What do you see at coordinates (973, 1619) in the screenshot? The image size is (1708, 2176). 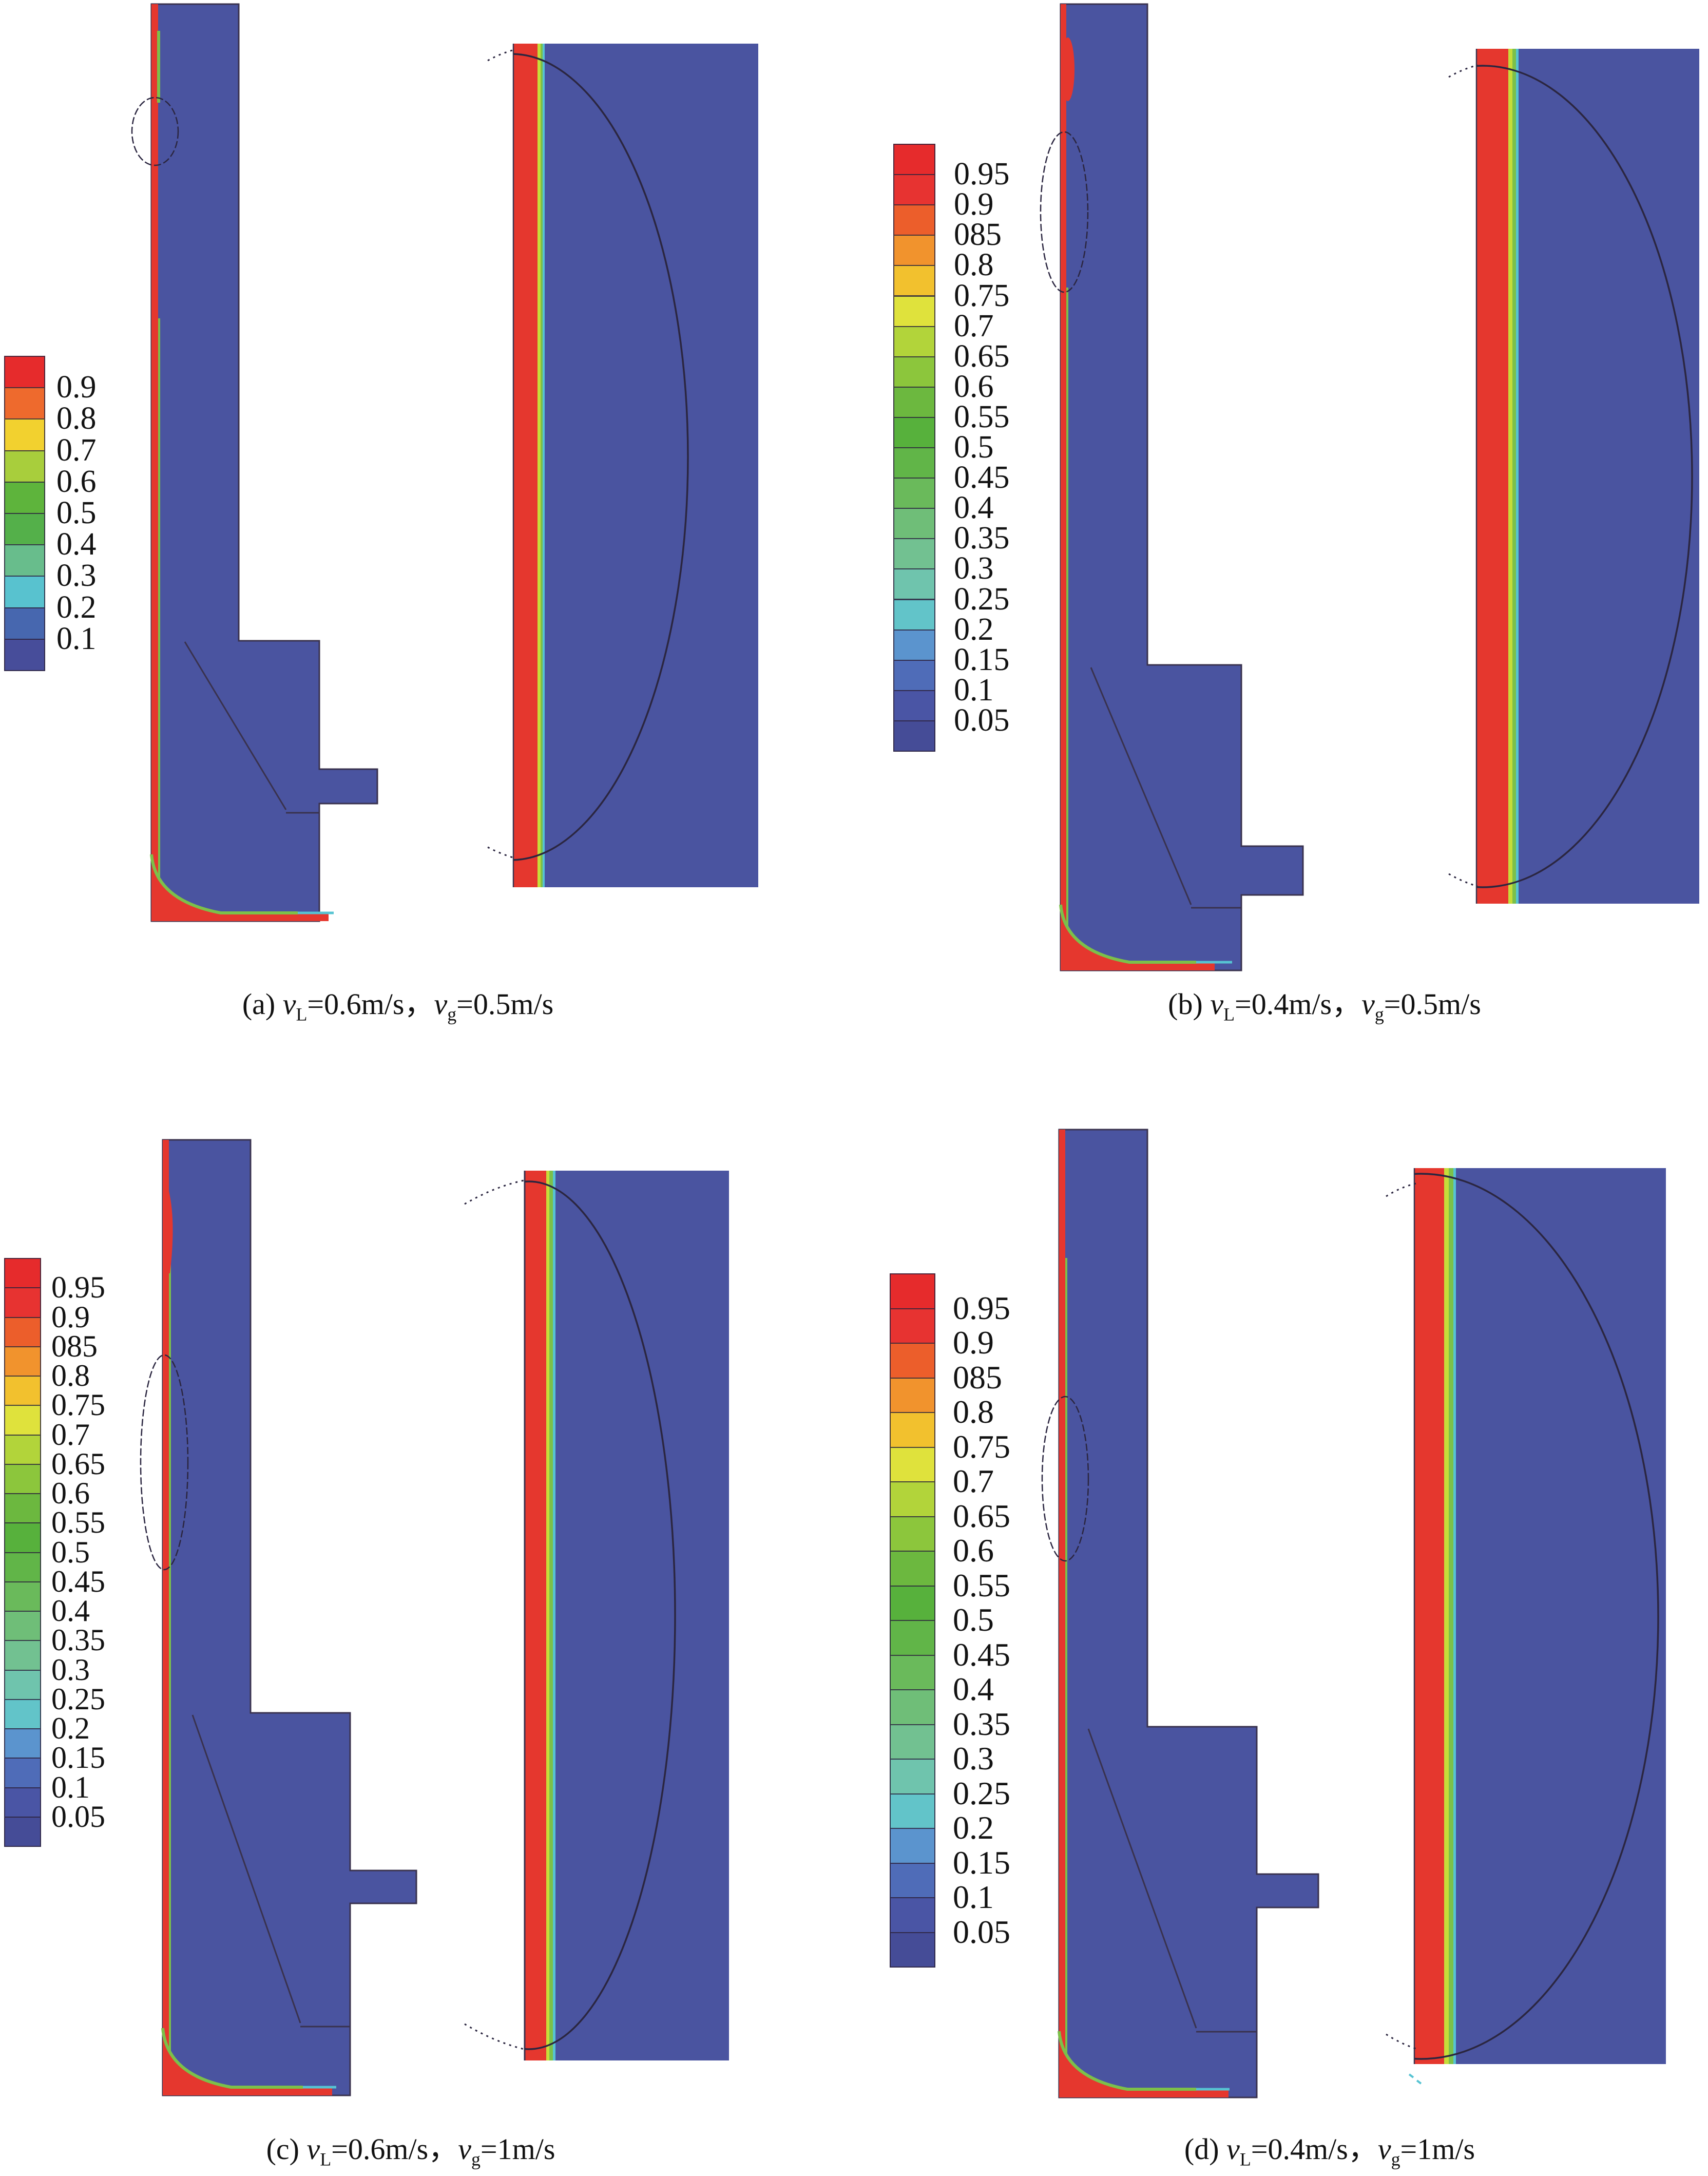 I see `legend-tick-label: 0.5` at bounding box center [973, 1619].